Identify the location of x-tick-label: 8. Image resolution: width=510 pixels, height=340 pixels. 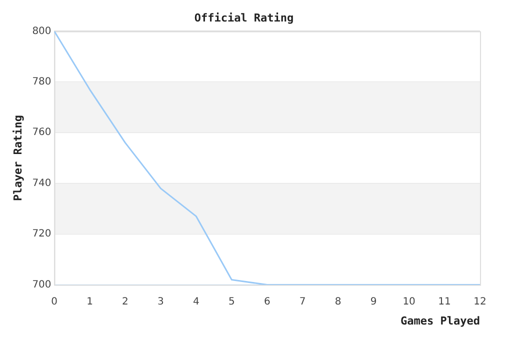
(338, 302).